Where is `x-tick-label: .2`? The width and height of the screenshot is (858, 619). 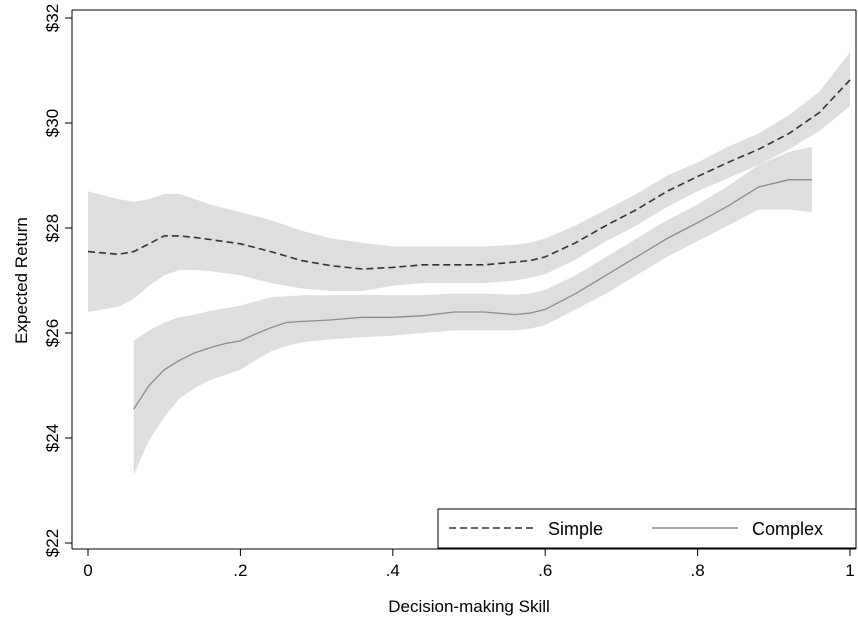 x-tick-label: .2 is located at coordinates (240, 570).